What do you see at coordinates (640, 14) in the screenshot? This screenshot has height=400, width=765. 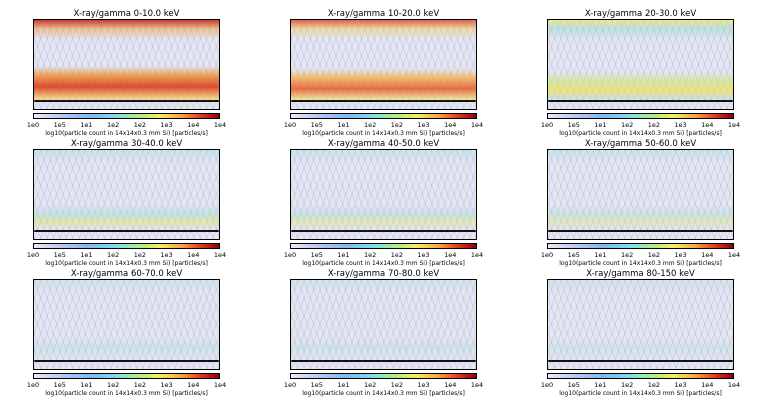 I see `panel-title: X-ray/gamma 20-30.0 keV` at bounding box center [640, 14].